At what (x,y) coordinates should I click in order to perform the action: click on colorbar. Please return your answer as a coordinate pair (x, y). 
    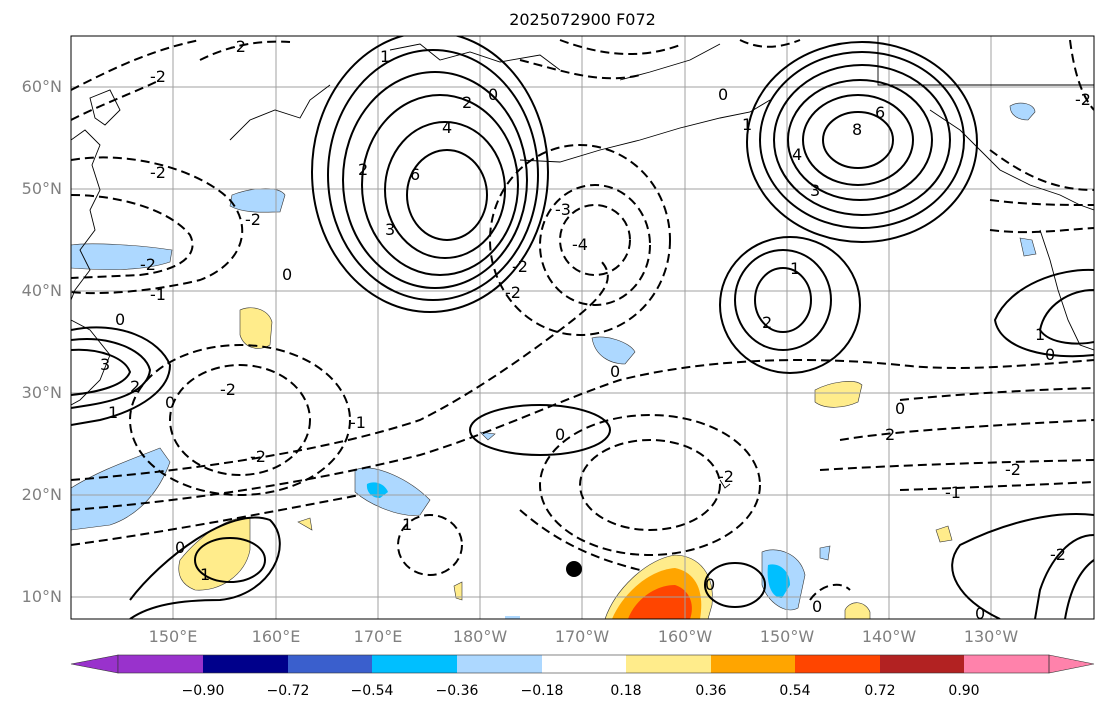
    Looking at the image, I should click on (582, 664).